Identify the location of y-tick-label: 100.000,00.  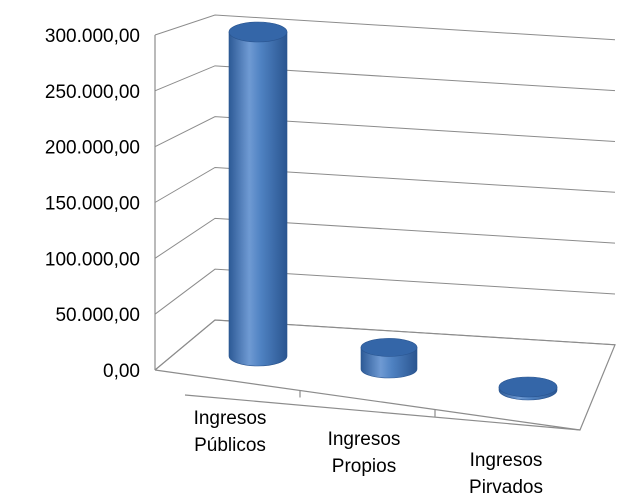
(92, 259).